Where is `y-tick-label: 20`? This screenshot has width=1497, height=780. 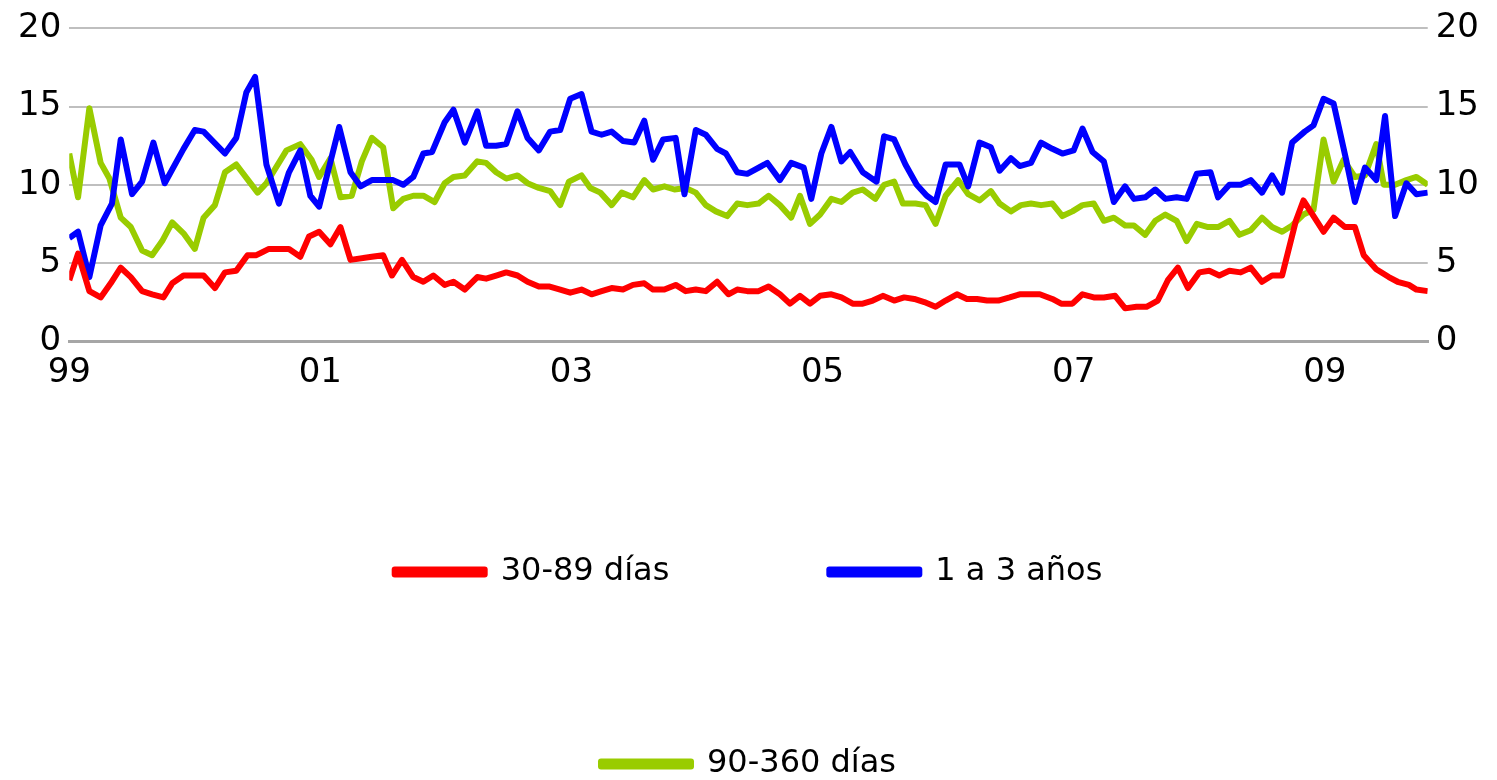
y-tick-label: 20 is located at coordinates (40, 25).